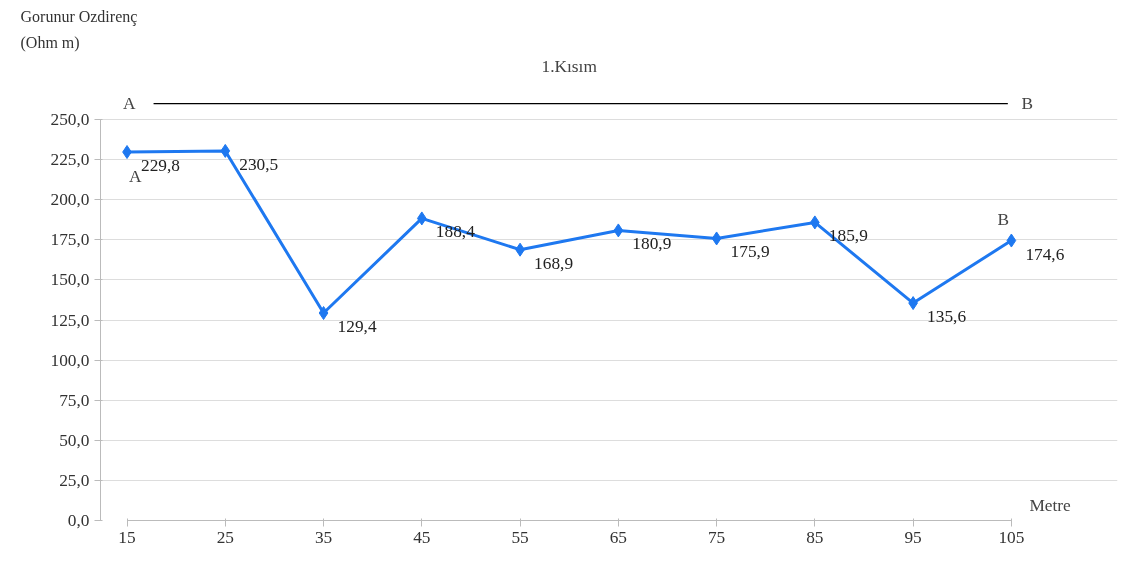 The height and width of the screenshot is (578, 1137). I want to click on data-label: 129,4, so click(357, 327).